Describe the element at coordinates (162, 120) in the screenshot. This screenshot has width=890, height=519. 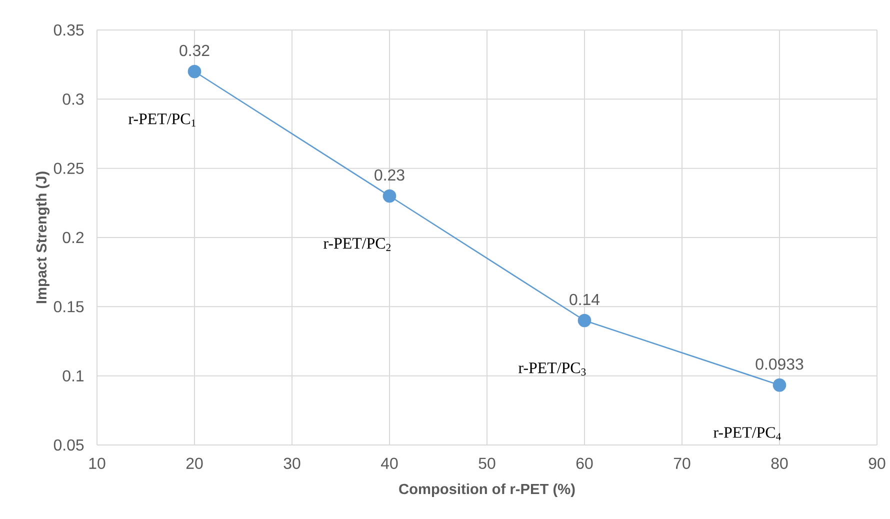
I see `annotation: r-PET/PC$_{1}$` at that location.